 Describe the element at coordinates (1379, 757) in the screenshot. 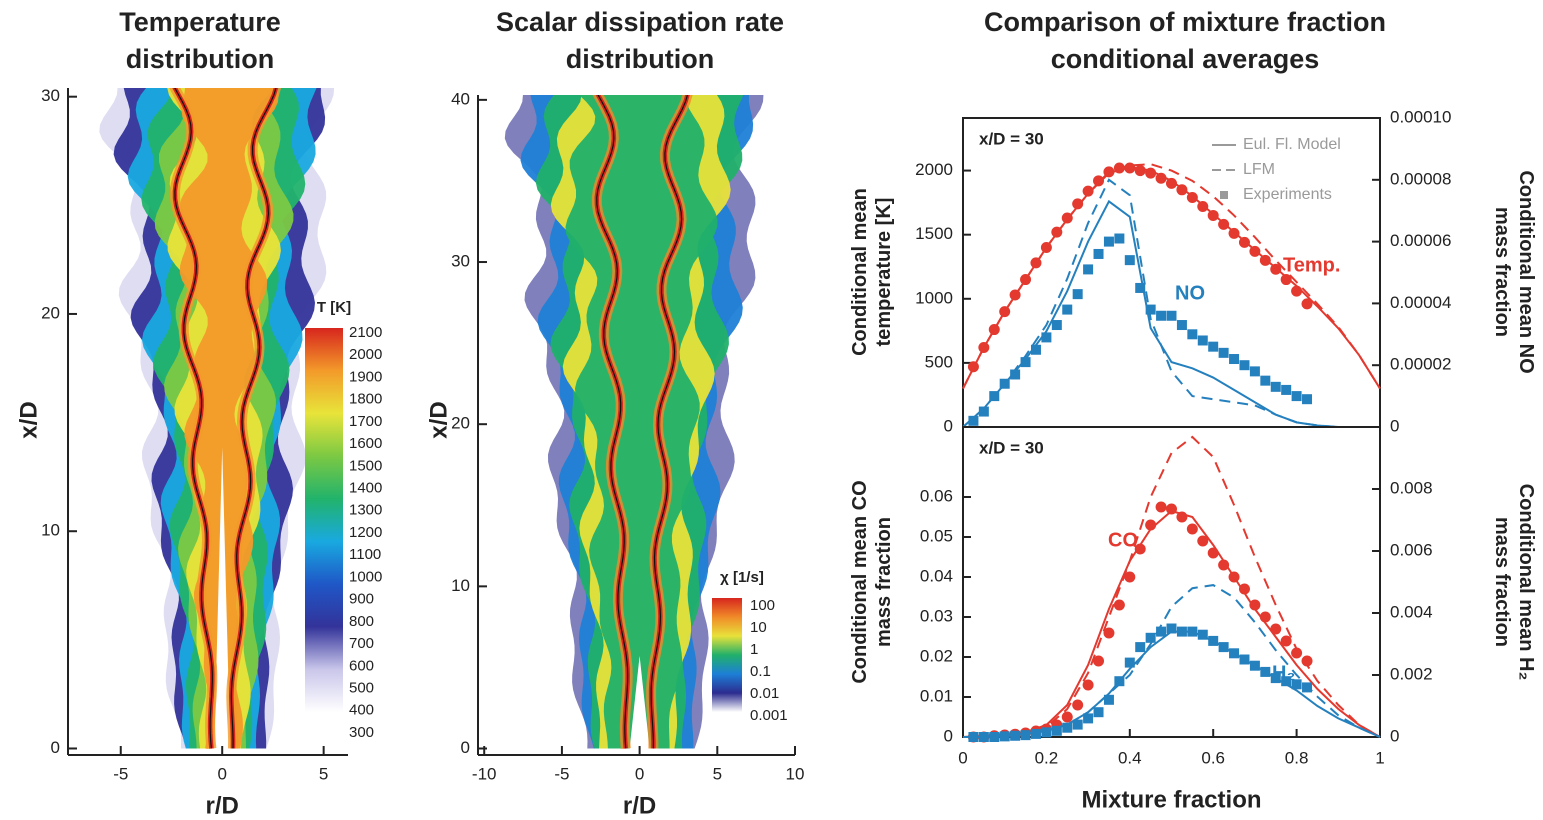

I see `x-tick-label: 1` at that location.